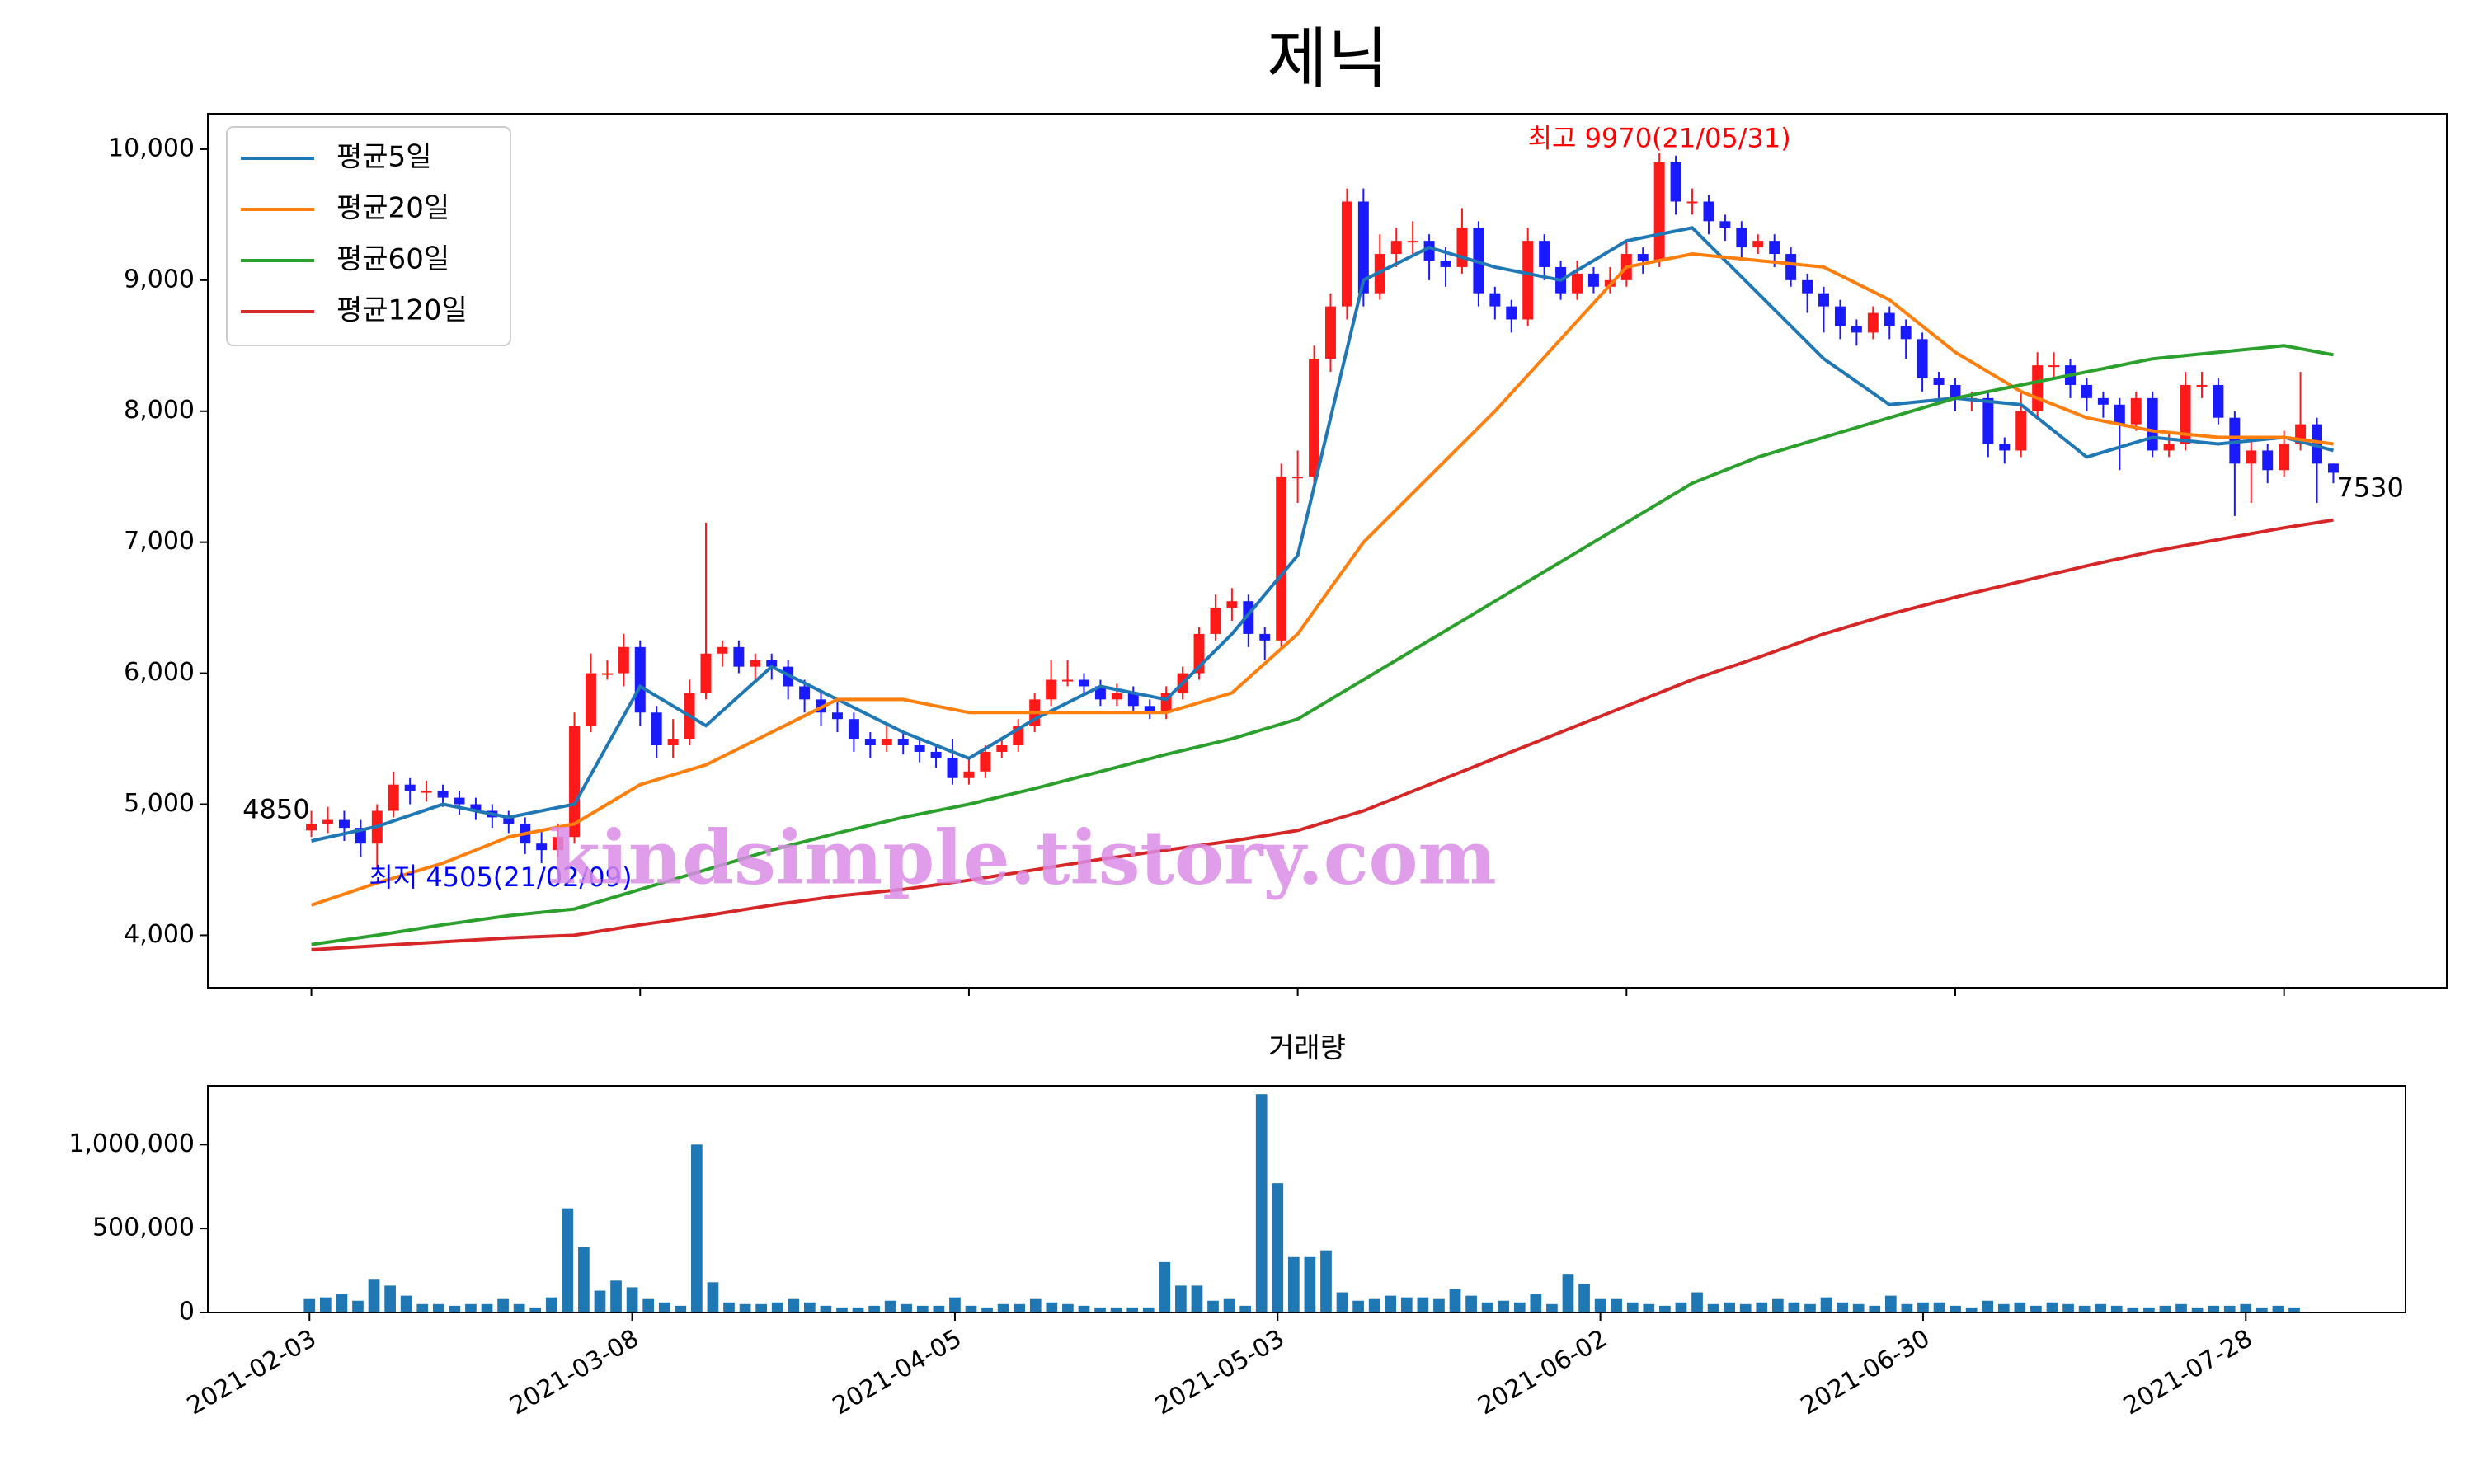 The height and width of the screenshot is (1484, 2474). I want to click on legend-box, so click(368, 236).